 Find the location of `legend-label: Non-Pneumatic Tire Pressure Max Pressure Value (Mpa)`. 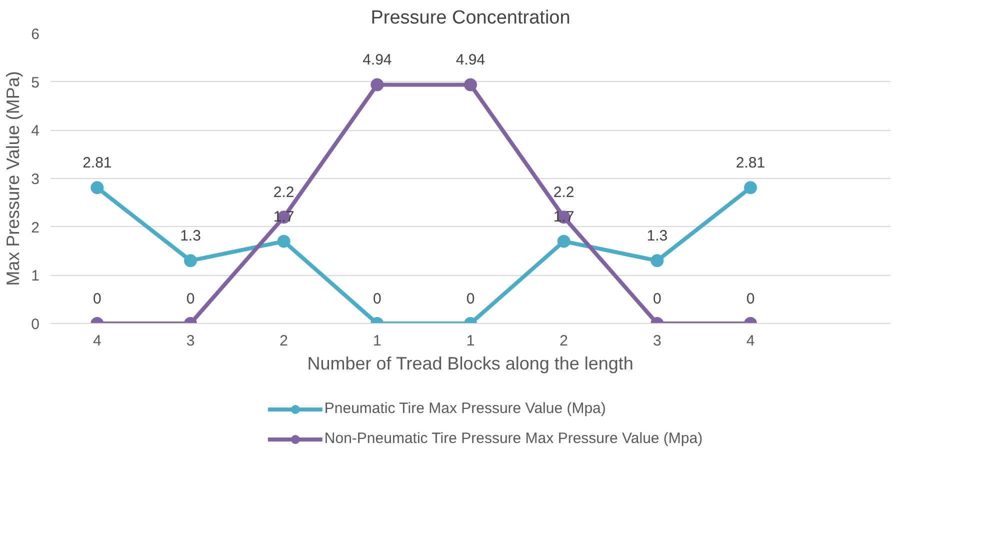

legend-label: Non-Pneumatic Tire Pressure Max Pressure Value (Mpa) is located at coordinates (513, 438).